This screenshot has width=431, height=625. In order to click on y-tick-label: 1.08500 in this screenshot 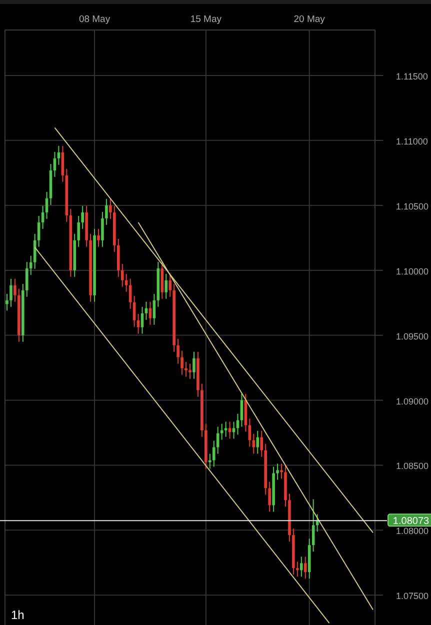, I will do `click(412, 466)`.